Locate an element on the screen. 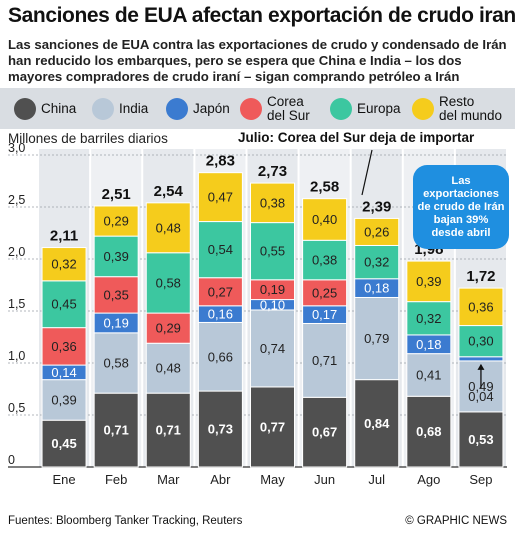 This screenshot has width=515, height=534. bar-total-label: 2,11 is located at coordinates (64, 236).